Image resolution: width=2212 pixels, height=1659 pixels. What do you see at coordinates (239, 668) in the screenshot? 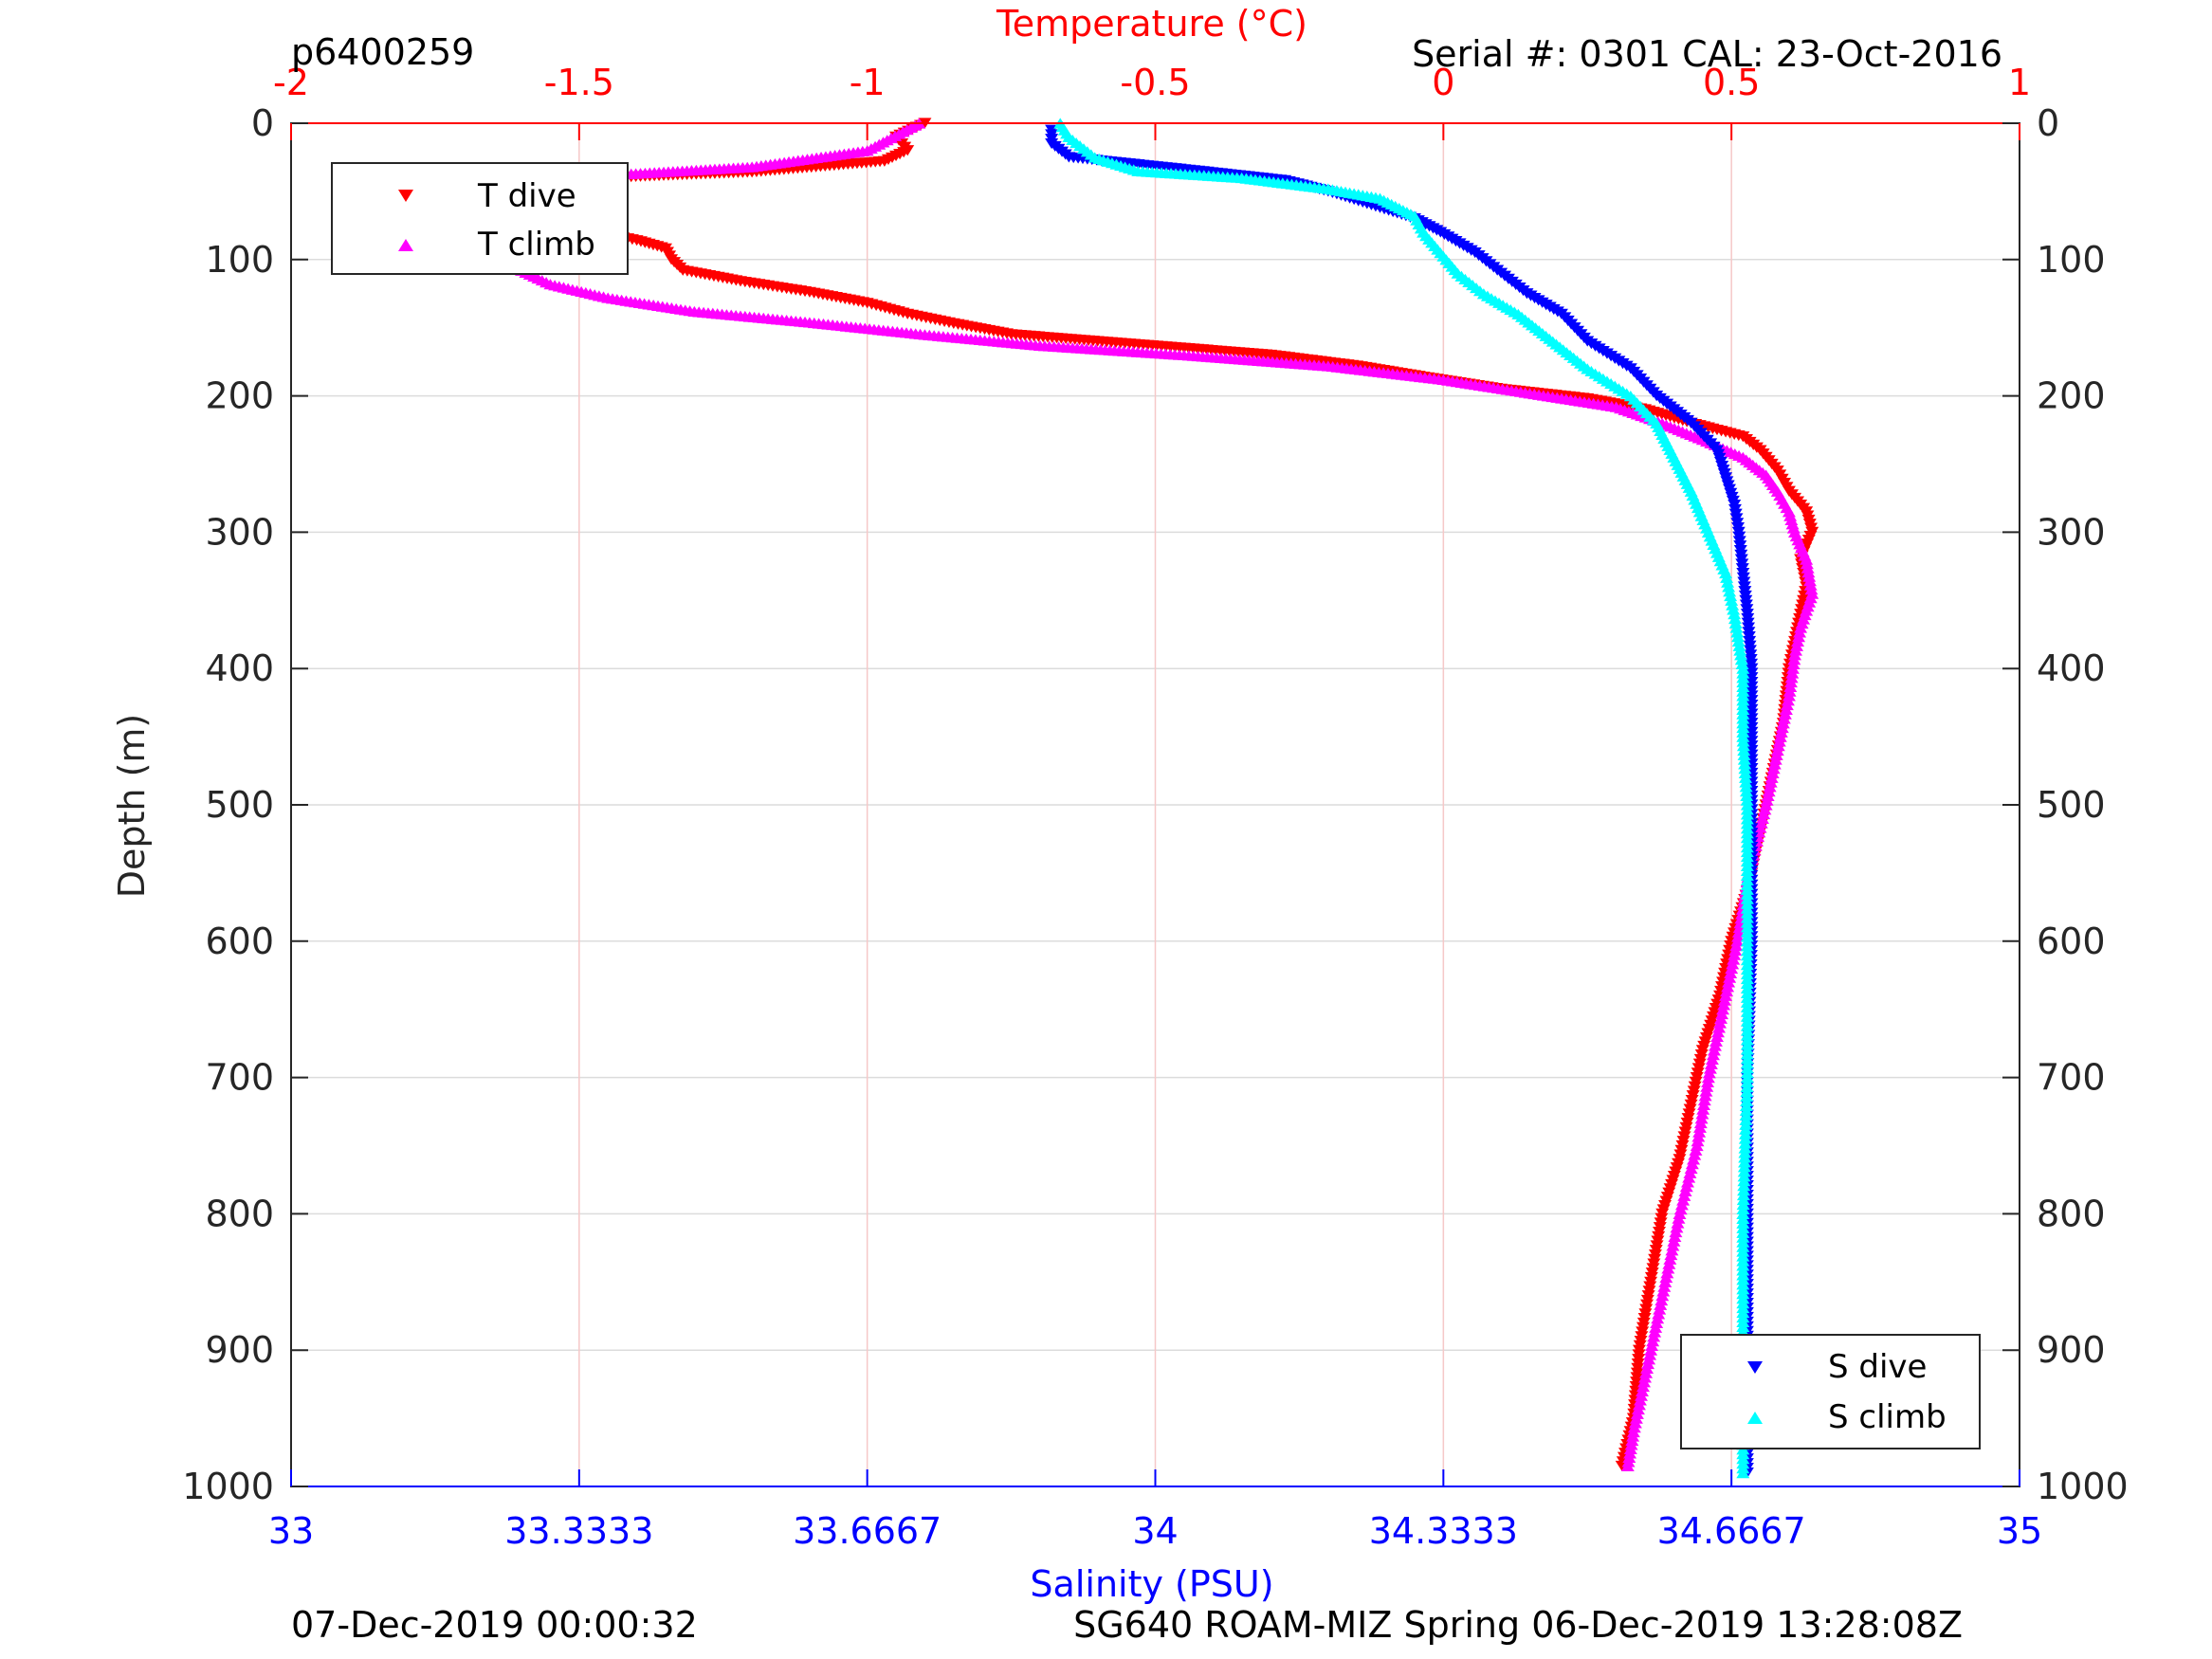
I see `y-tick-label-left: 400` at bounding box center [239, 668].